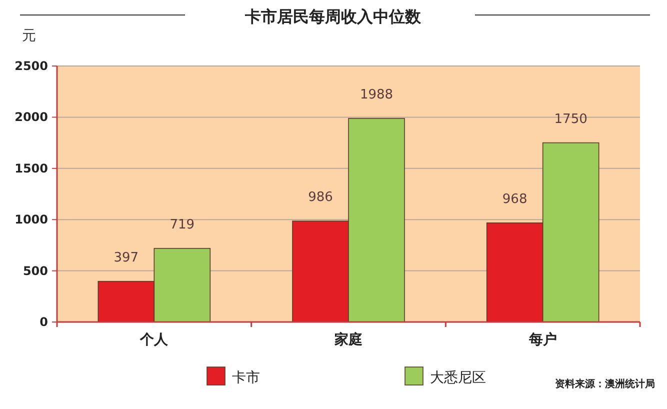  I want to click on legend-label: 卡市, so click(246, 378).